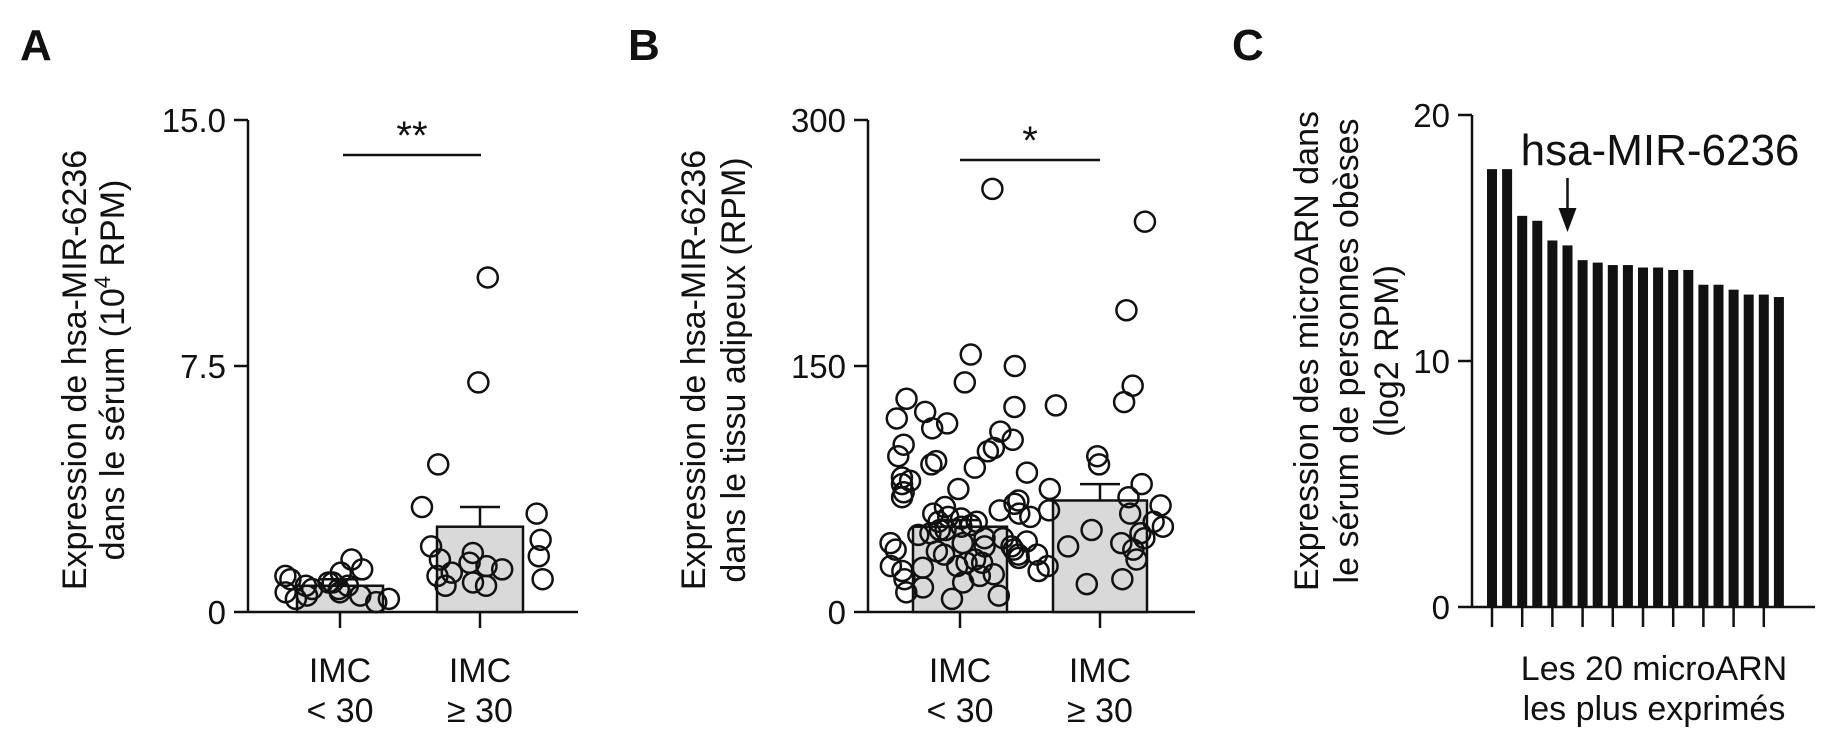  Describe the element at coordinates (1654, 669) in the screenshot. I see `x-axis-label-line: Les 20 microARN` at that location.